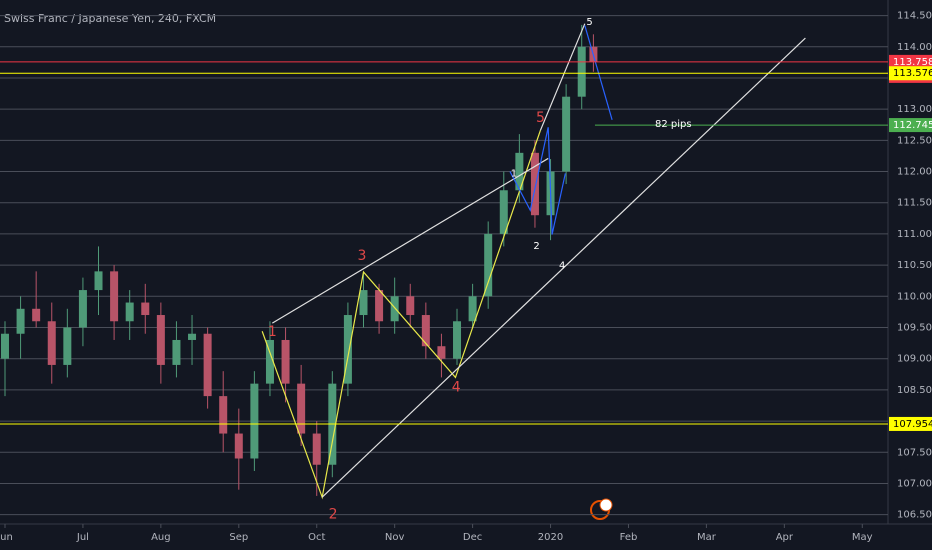  Describe the element at coordinates (161, 537) in the screenshot. I see `x-tick-label: Aug` at that location.